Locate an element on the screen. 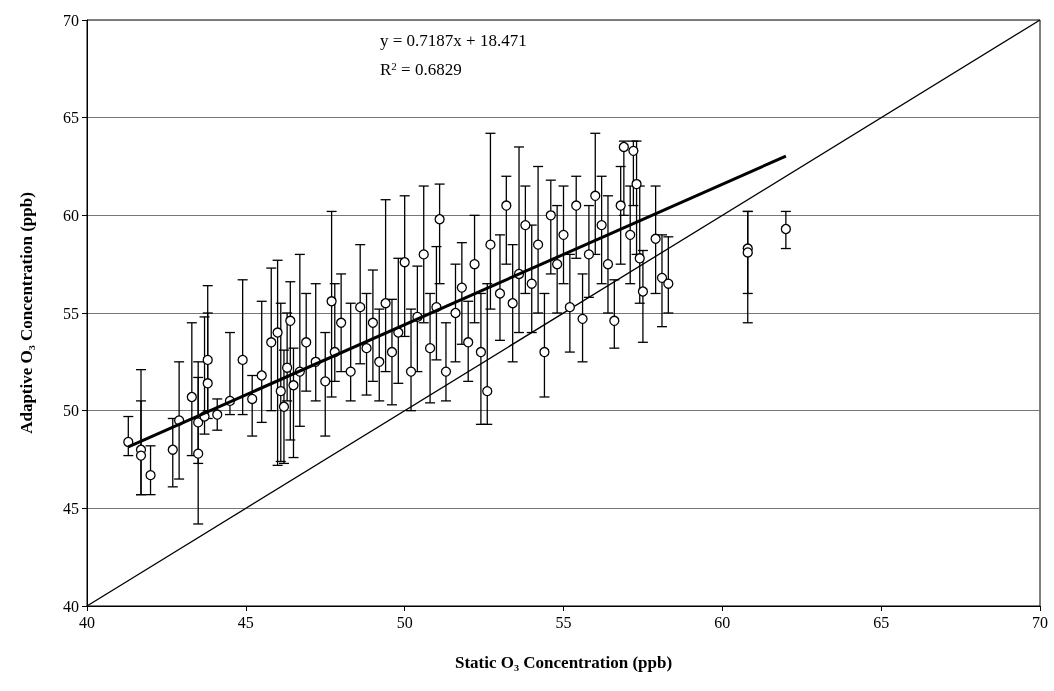 The height and width of the screenshot is (691, 1054). y-tick-label: 70 is located at coordinates (71, 20).